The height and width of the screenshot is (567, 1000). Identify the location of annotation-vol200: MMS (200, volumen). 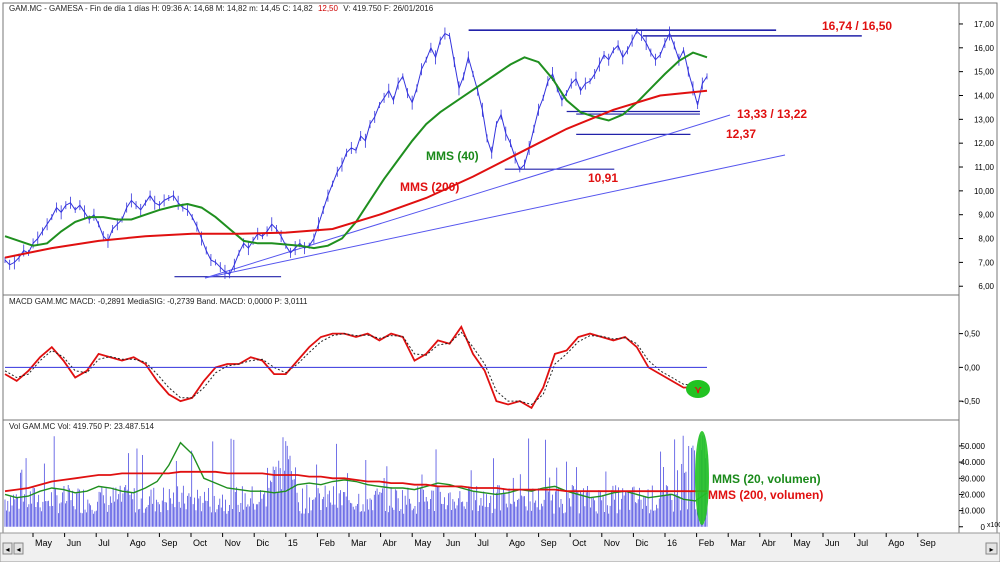
(765, 495).